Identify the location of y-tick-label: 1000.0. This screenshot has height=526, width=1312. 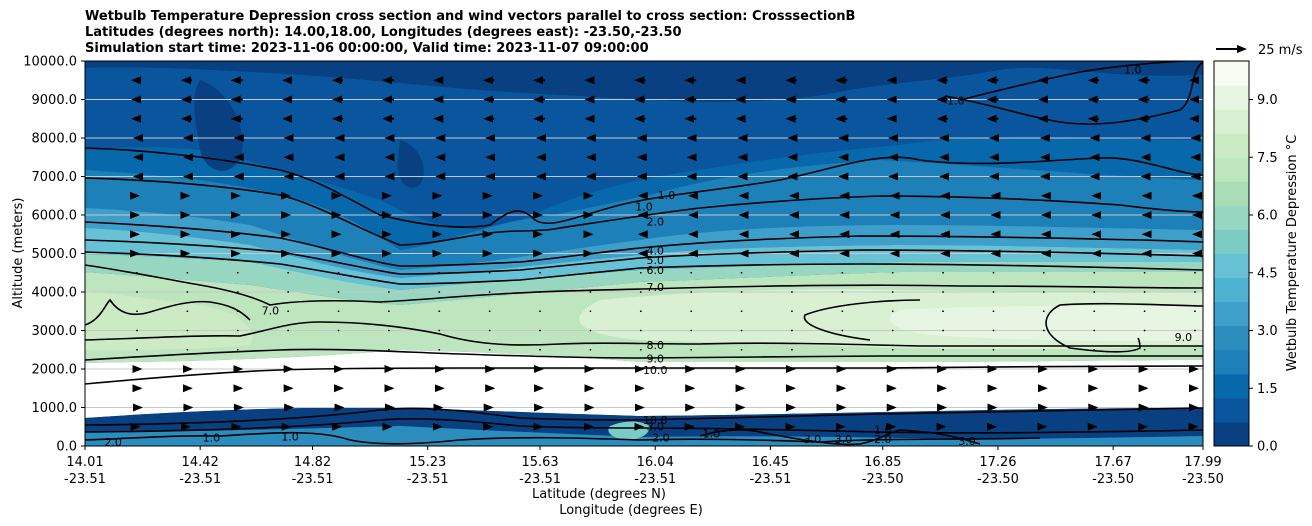
(55, 408).